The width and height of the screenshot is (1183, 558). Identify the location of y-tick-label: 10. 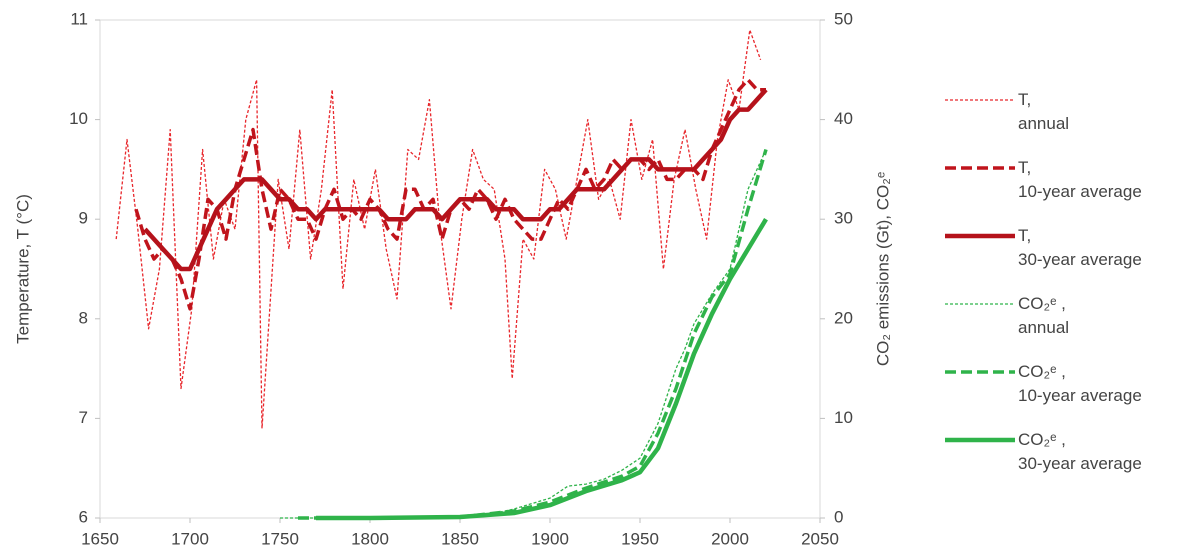
(78, 118).